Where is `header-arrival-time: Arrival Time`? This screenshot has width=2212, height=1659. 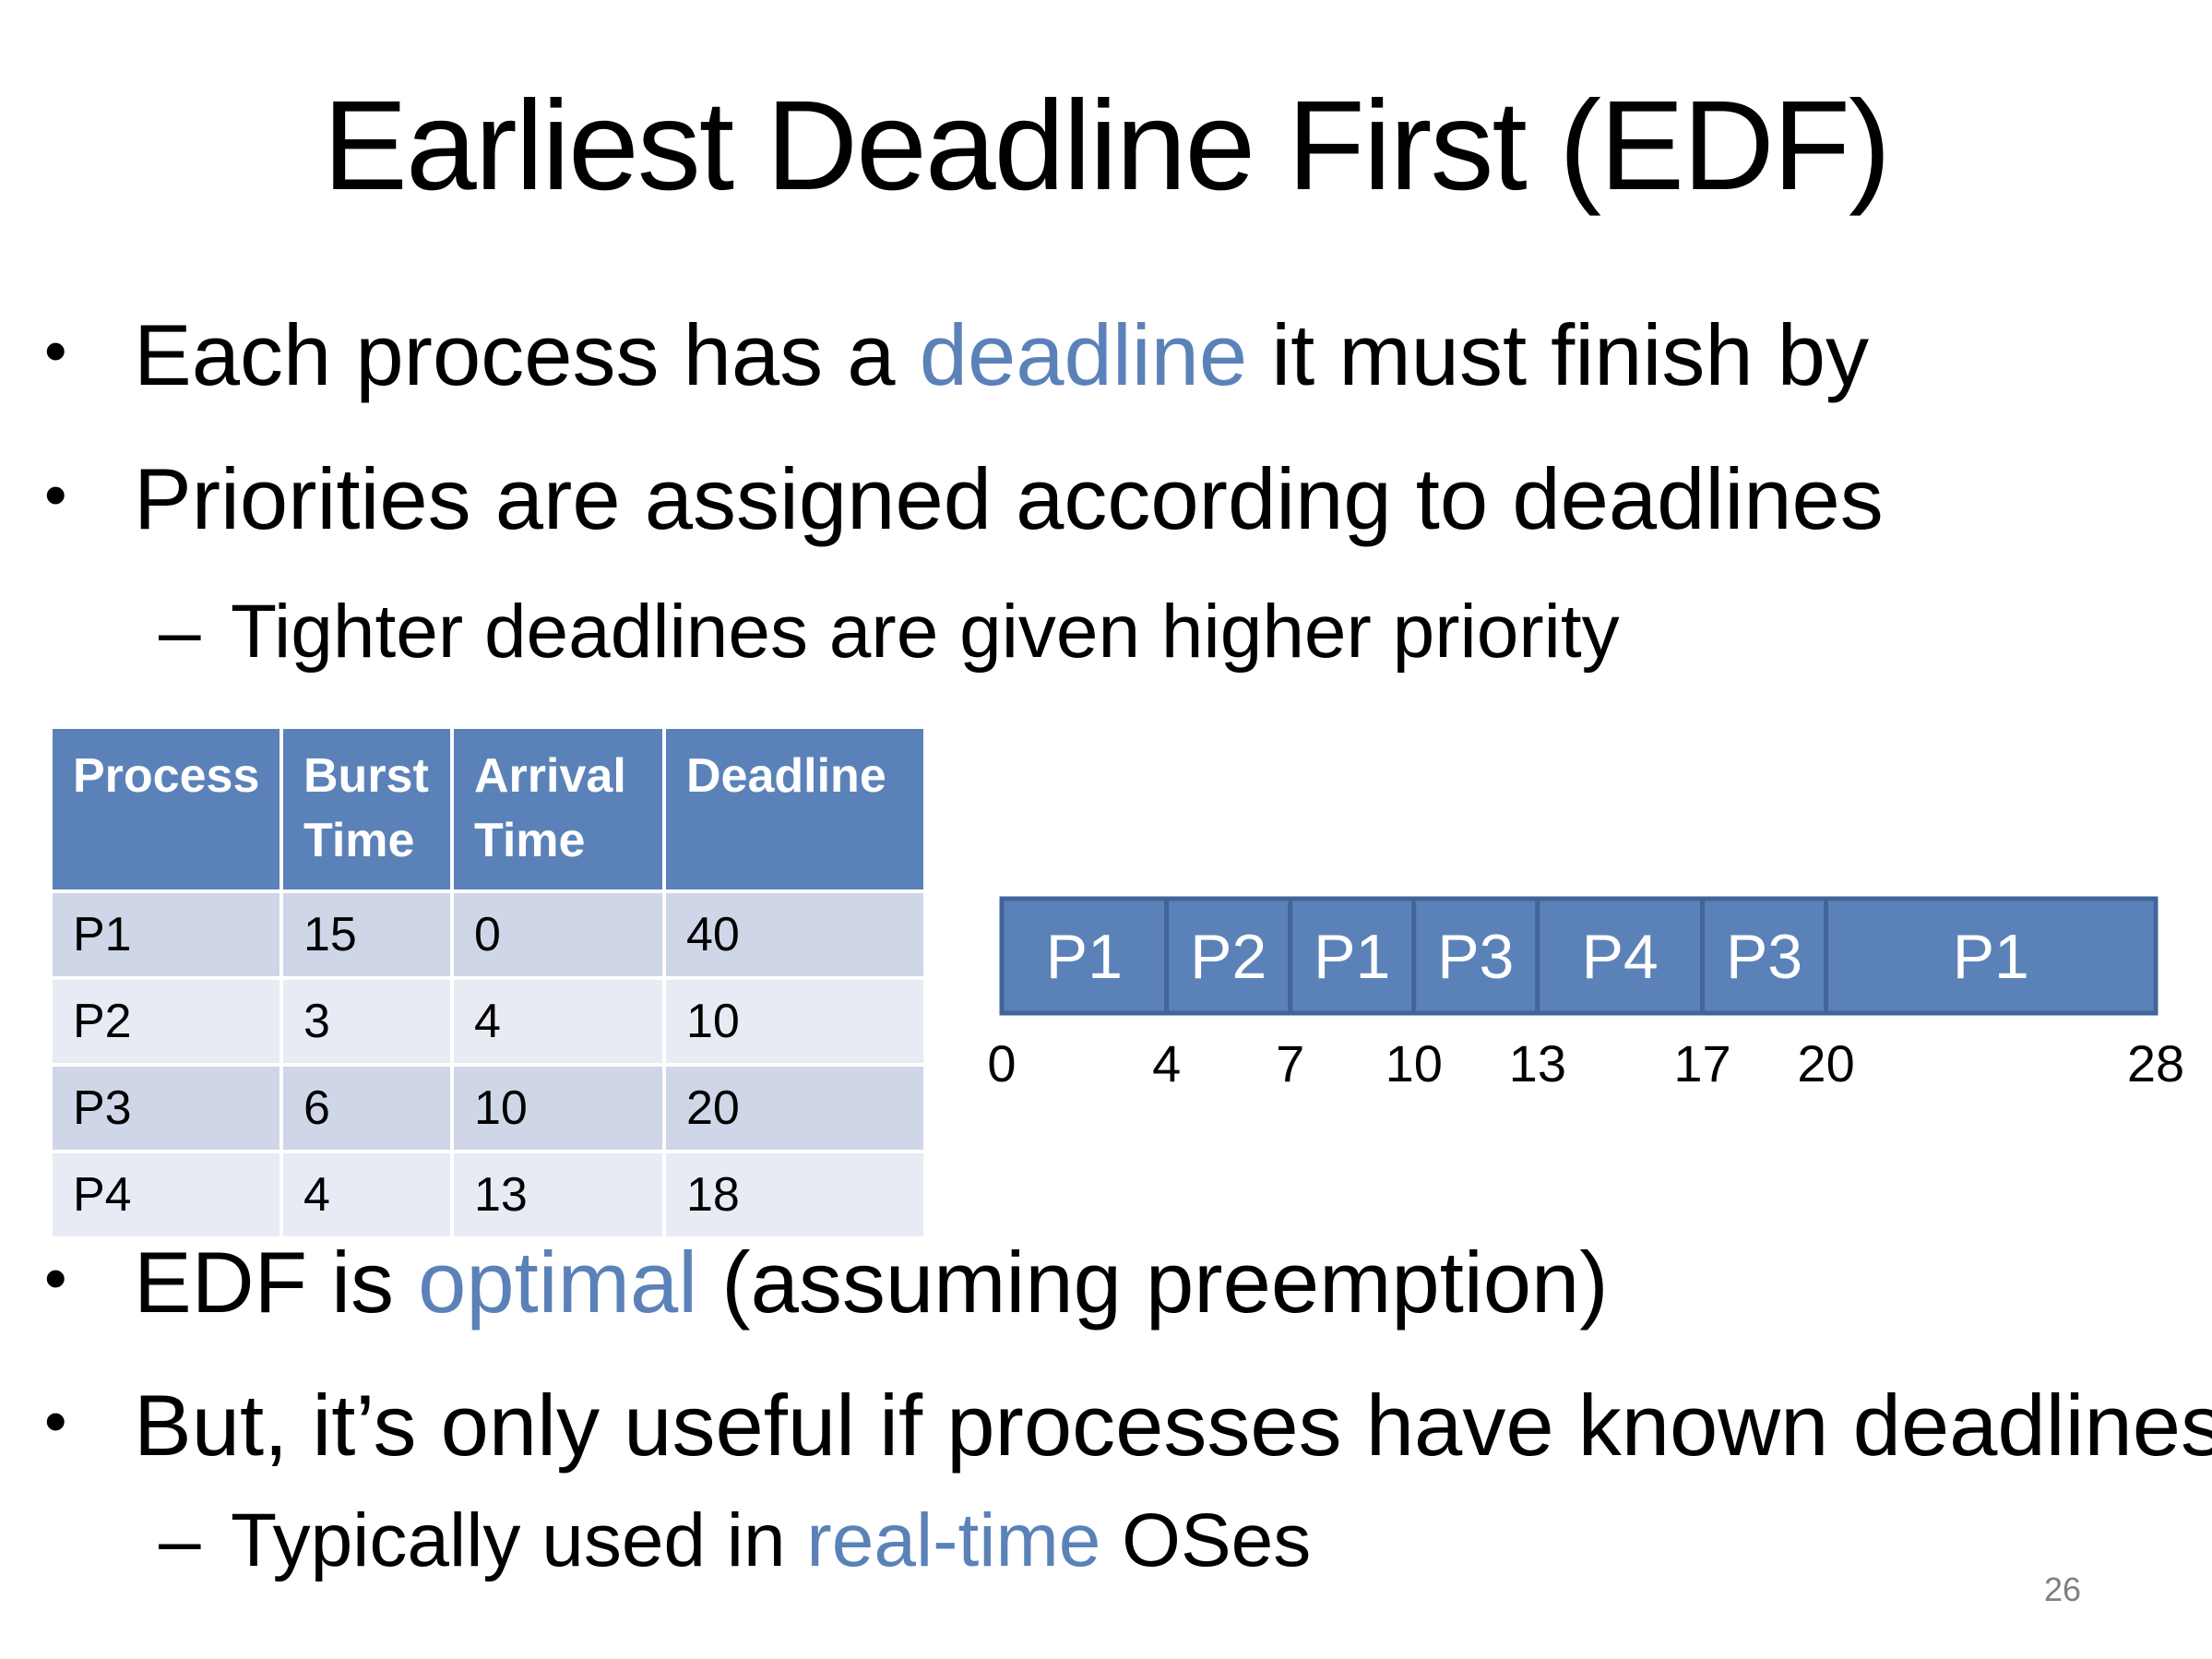
header-arrival-time: Arrival Time is located at coordinates (558, 809).